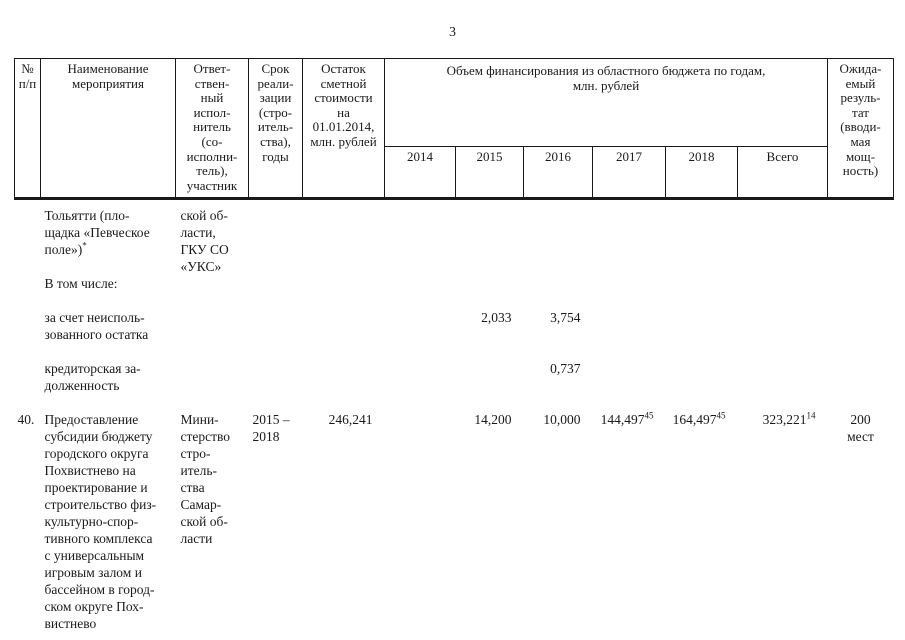 This screenshot has height=640, width=905. I want to click on col-header-num: № п/п, so click(27, 129).